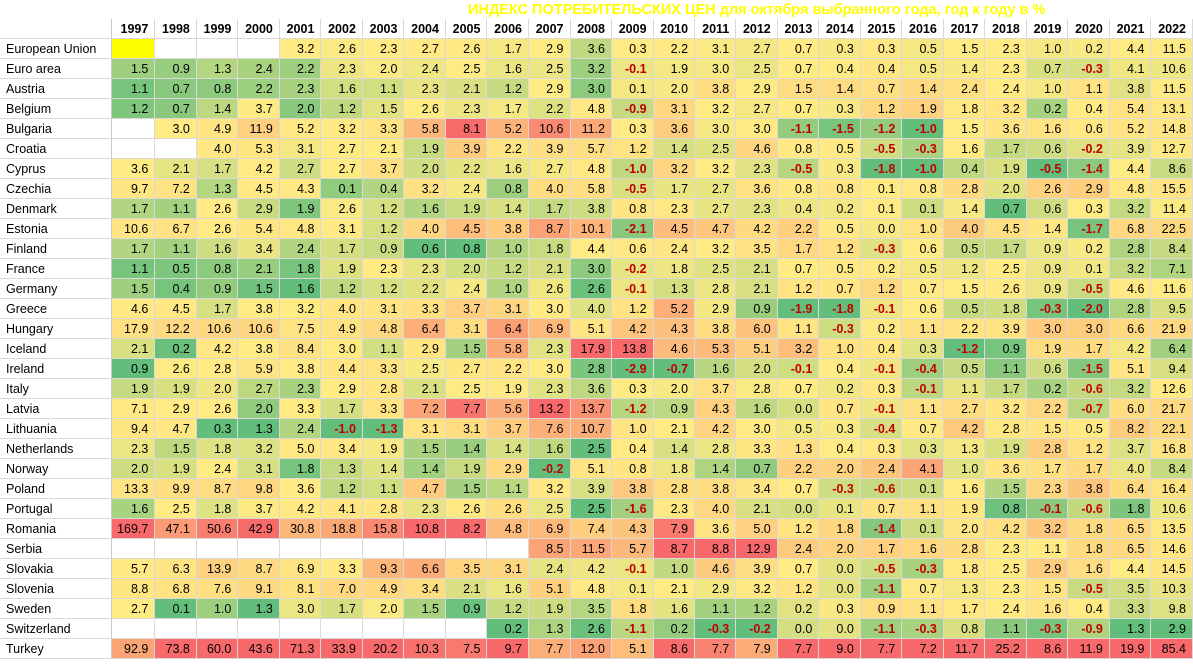  I want to click on heatmap-cell: 73.8, so click(175, 648).